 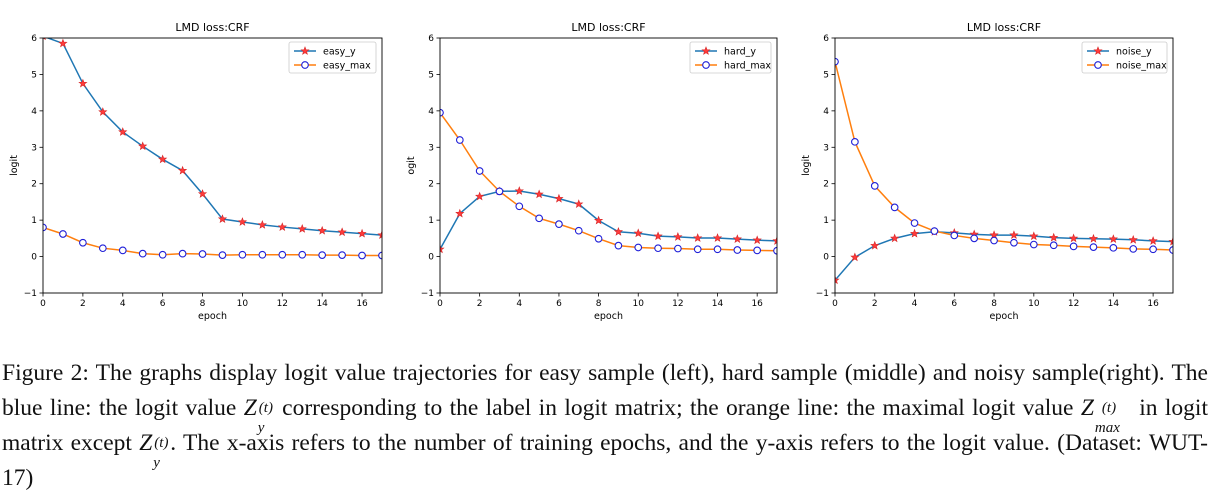 I want to click on legend-label-noise_max: noise_max, so click(x=1141, y=66).